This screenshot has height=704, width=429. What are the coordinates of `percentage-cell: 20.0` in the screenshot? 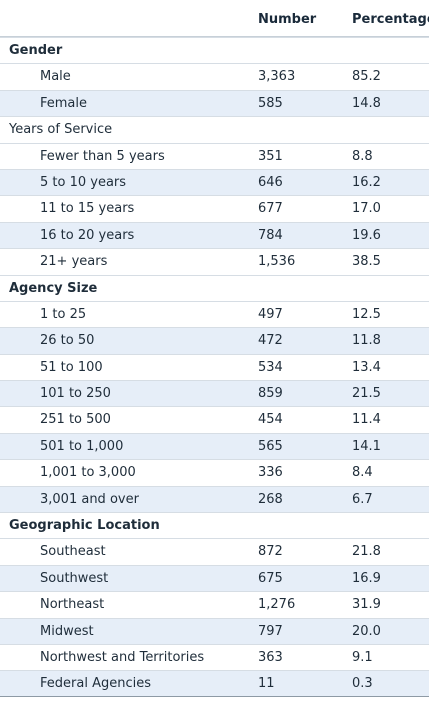 It's located at (366, 631).